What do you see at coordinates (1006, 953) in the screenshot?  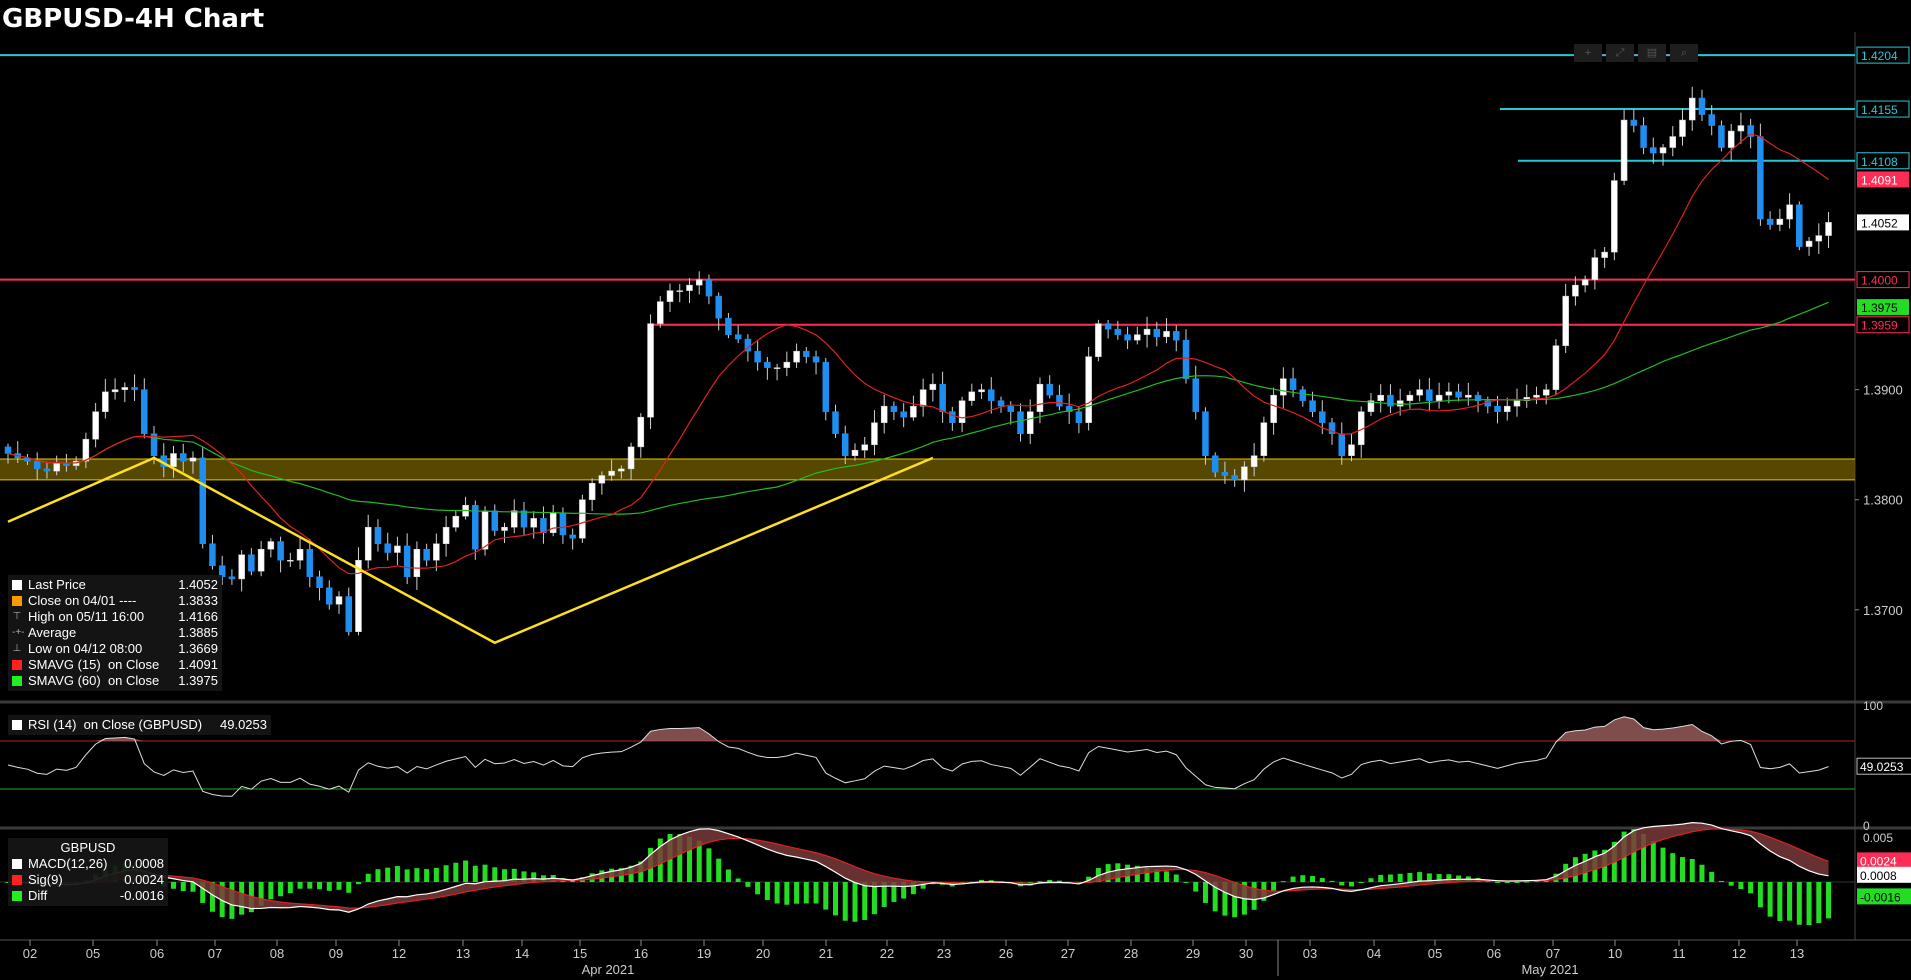 I see `x-tick-label: 26` at bounding box center [1006, 953].